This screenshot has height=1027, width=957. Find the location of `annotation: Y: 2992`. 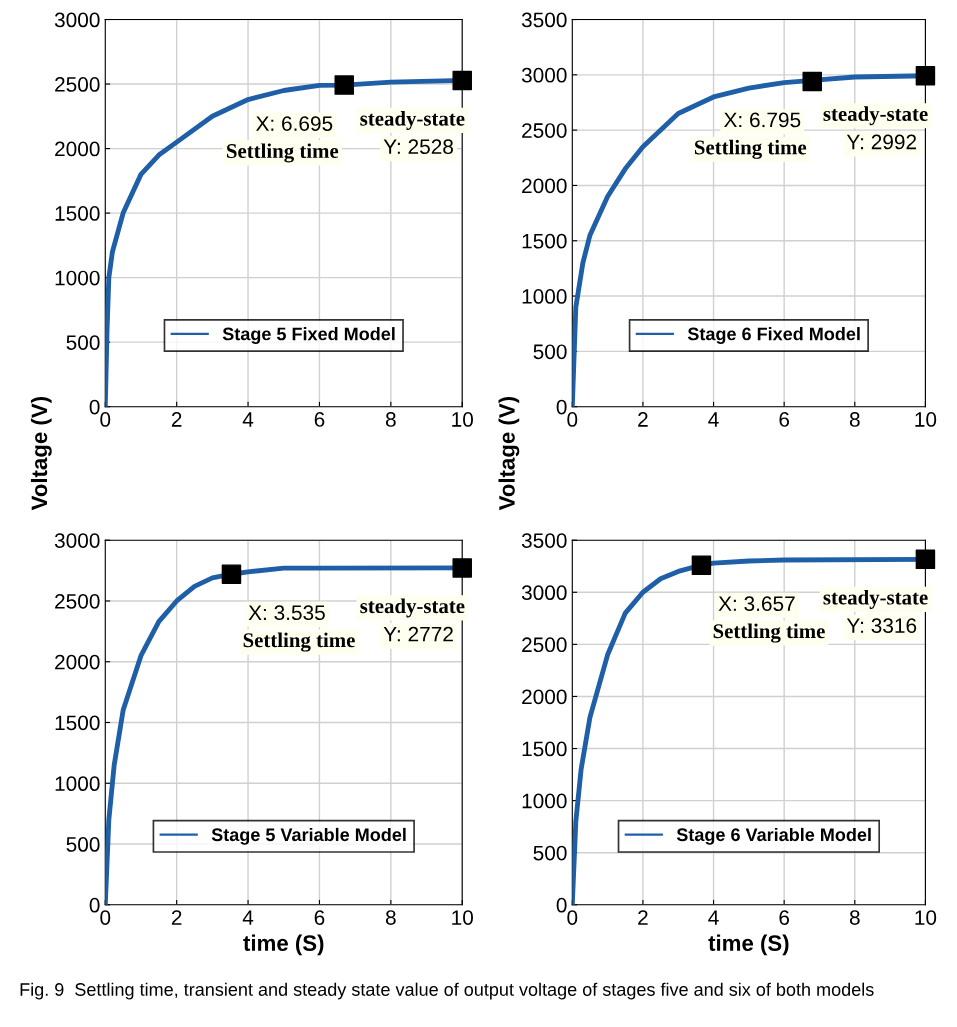

annotation: Y: 2992 is located at coordinates (881, 142).